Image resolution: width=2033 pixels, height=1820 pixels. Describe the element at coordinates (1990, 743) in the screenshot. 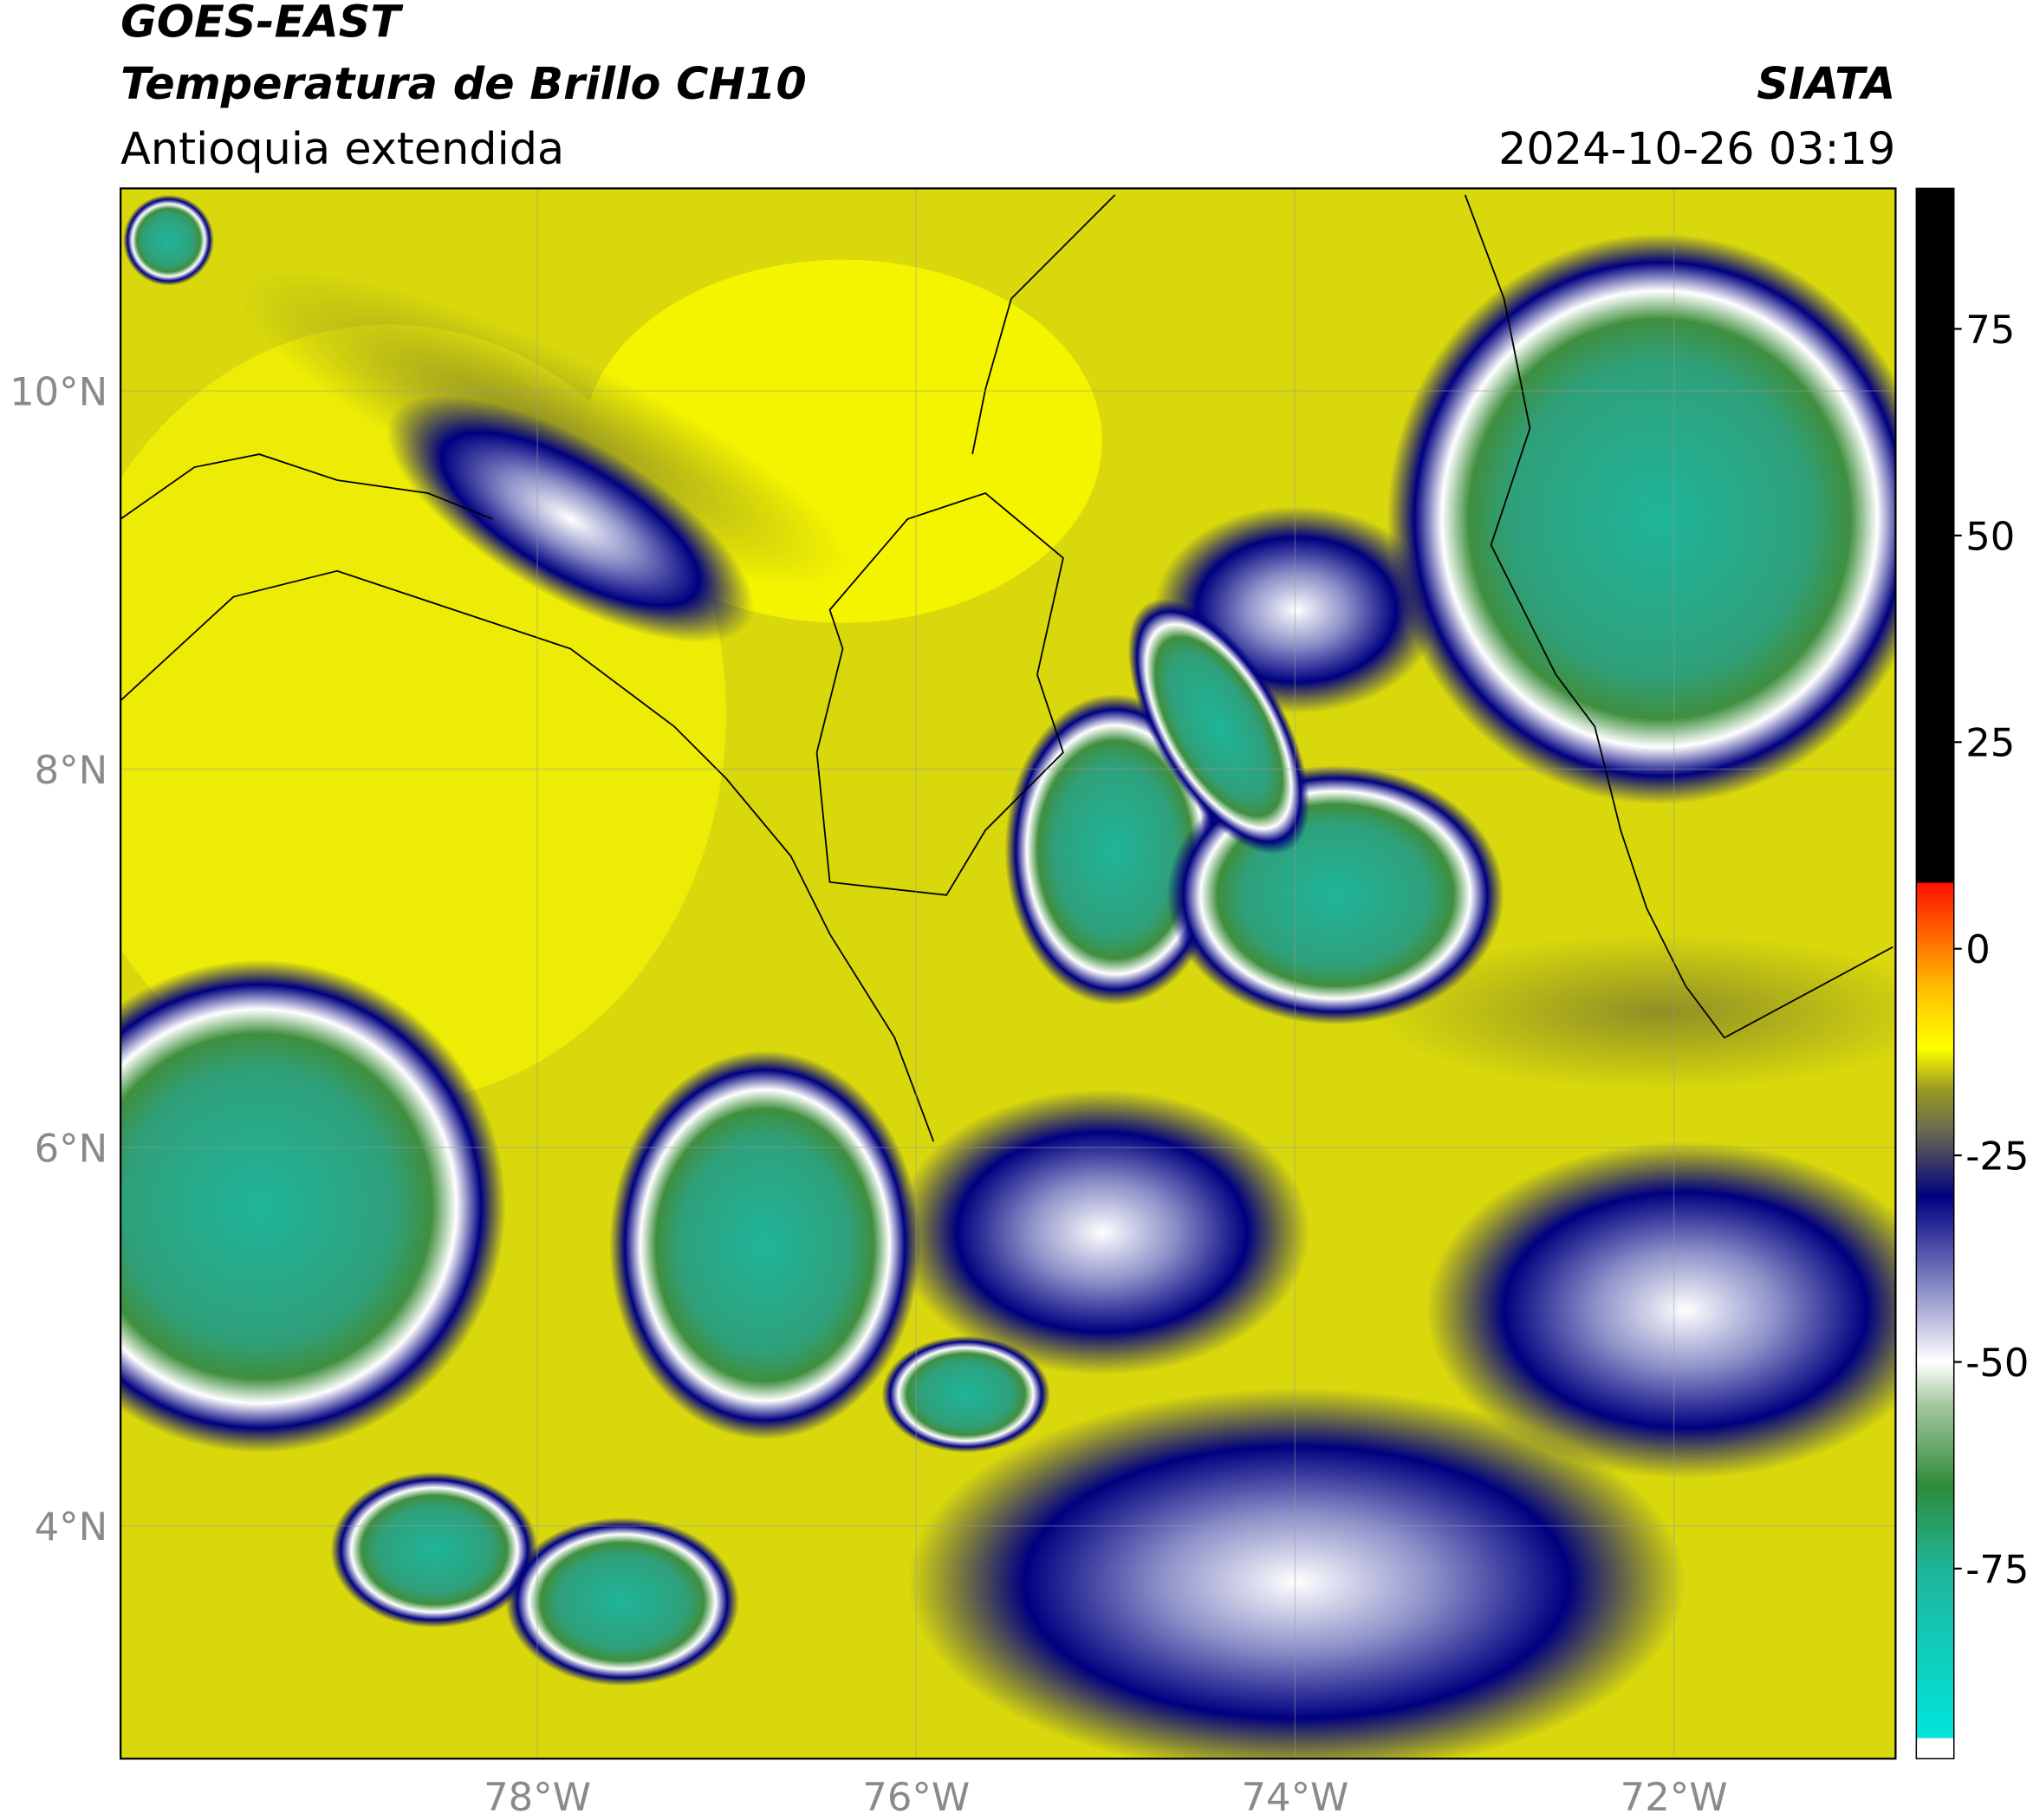

I see `colorbar-tick-label: 25` at that location.